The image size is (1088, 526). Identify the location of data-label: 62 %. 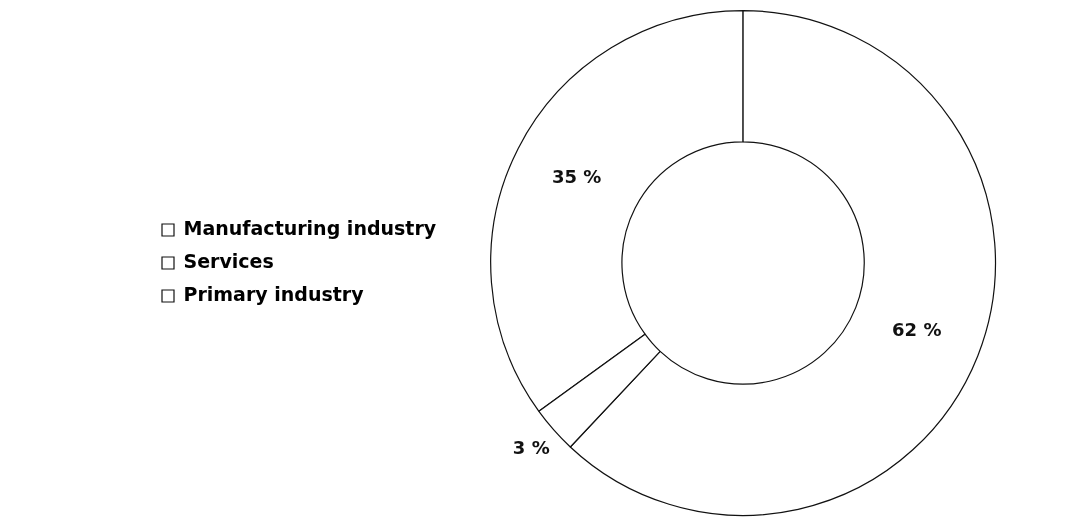
(917, 330).